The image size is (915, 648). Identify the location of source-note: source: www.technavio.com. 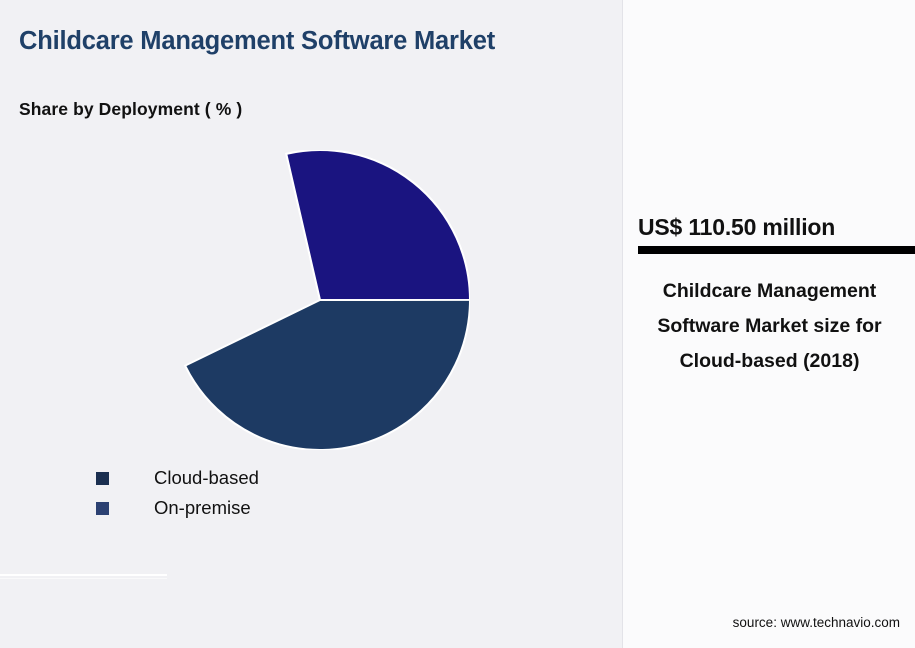
(816, 622).